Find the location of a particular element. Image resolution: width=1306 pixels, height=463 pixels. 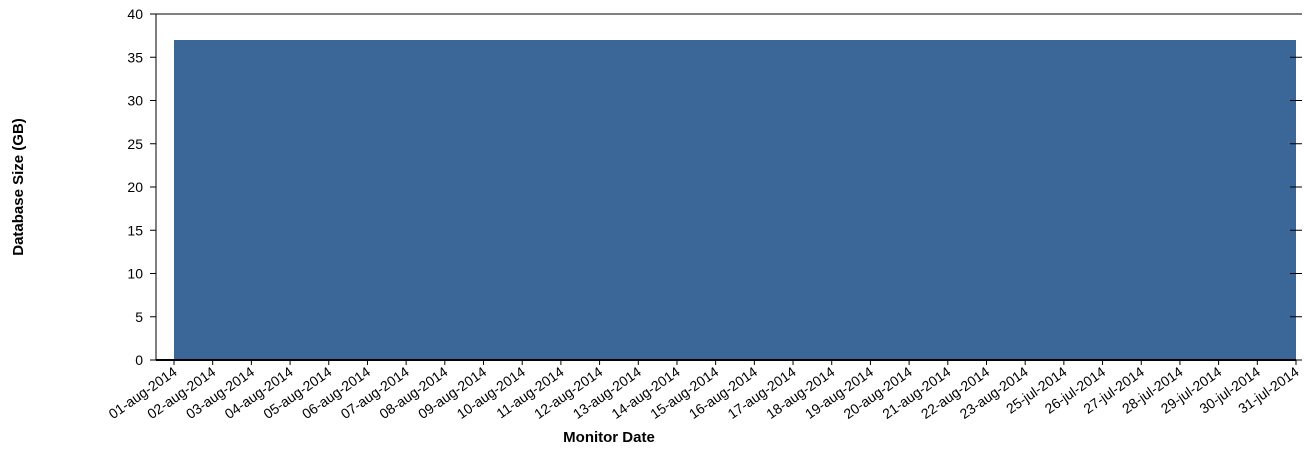

x-axis-title: Monitor Date is located at coordinates (609, 437).